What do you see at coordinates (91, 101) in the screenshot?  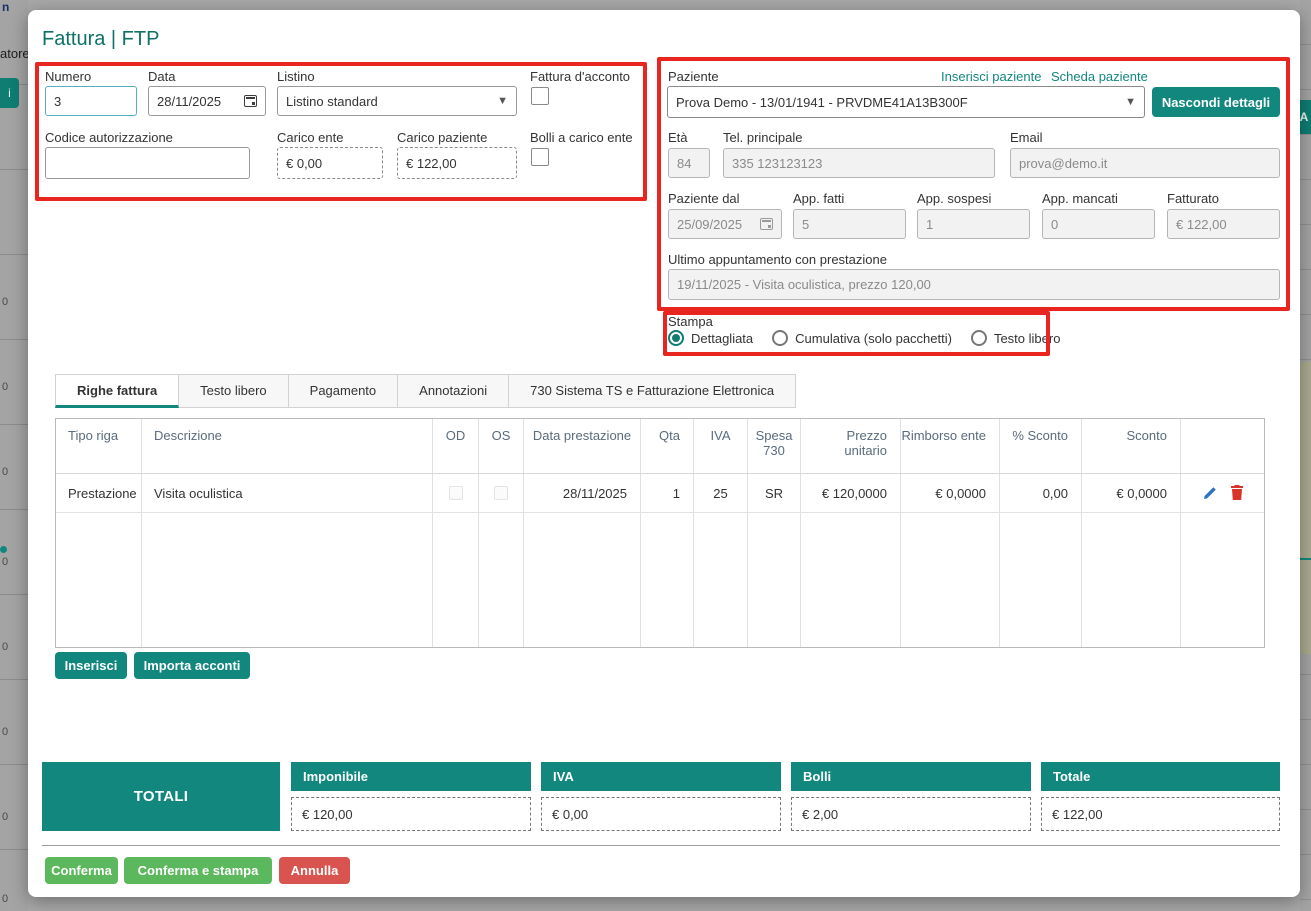 I see `numero-input: 3` at bounding box center [91, 101].